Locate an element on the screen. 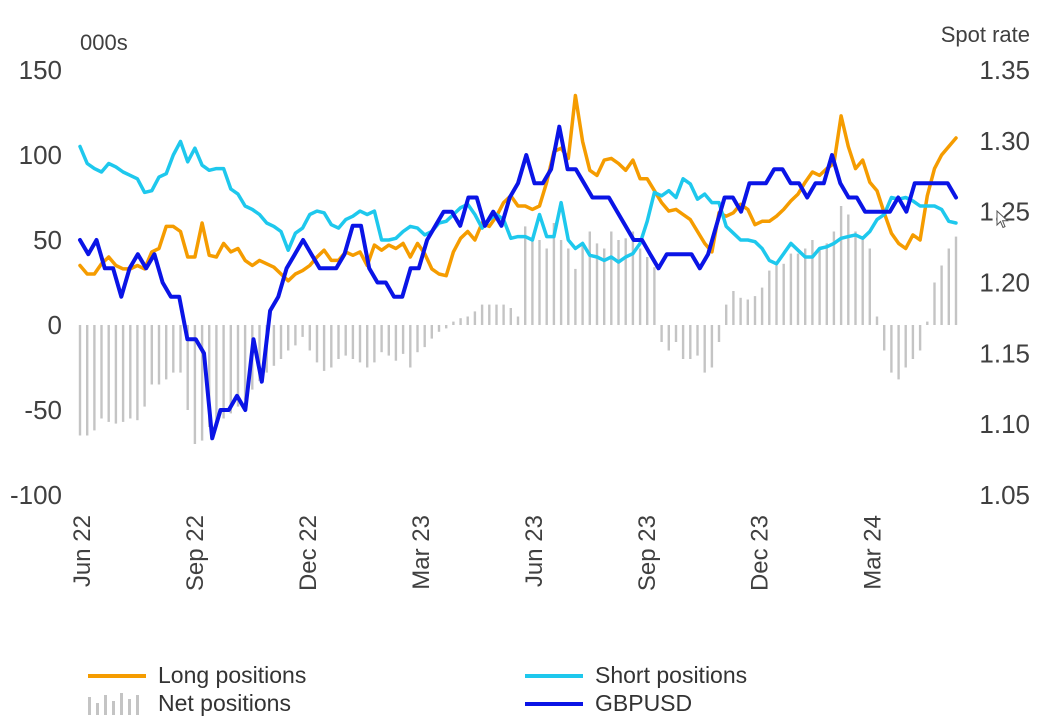 The width and height of the screenshot is (1038, 725). right-tick-label: 1.15 is located at coordinates (1004, 353).